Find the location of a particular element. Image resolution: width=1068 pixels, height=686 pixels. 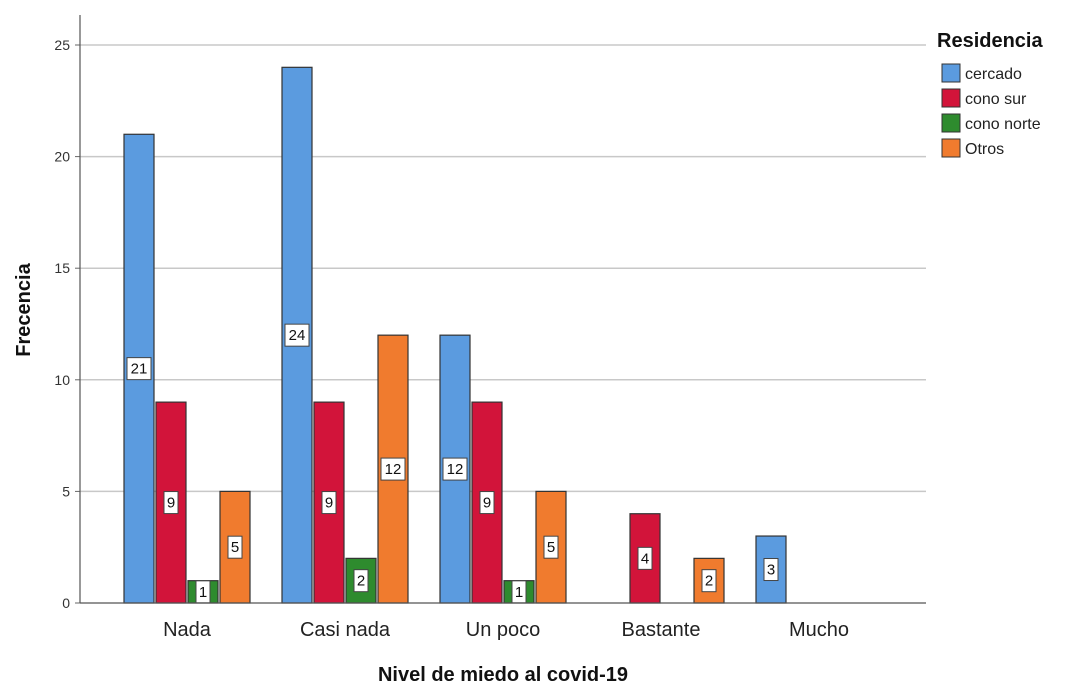

x-category-label: Mucho is located at coordinates (819, 630).